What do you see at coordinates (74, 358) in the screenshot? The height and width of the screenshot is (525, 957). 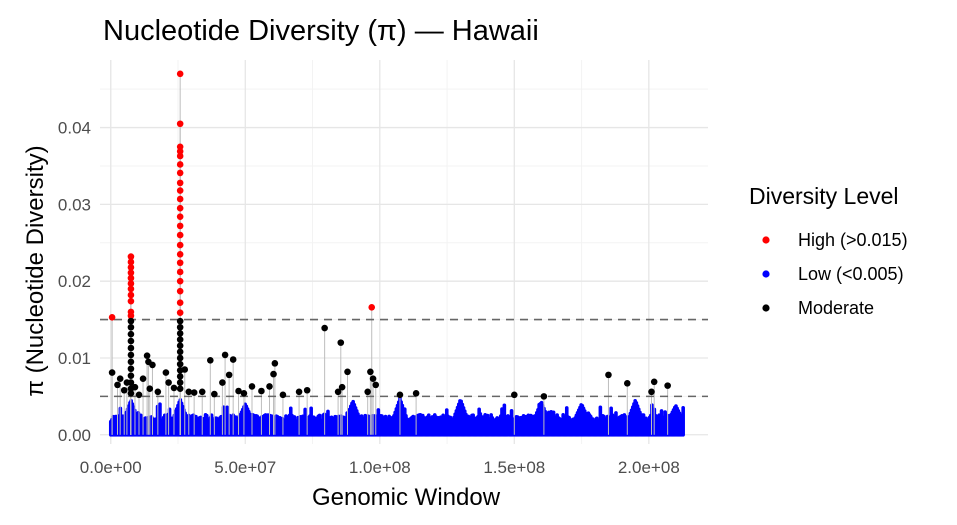 I see `y-tick-label: 0.01` at bounding box center [74, 358].